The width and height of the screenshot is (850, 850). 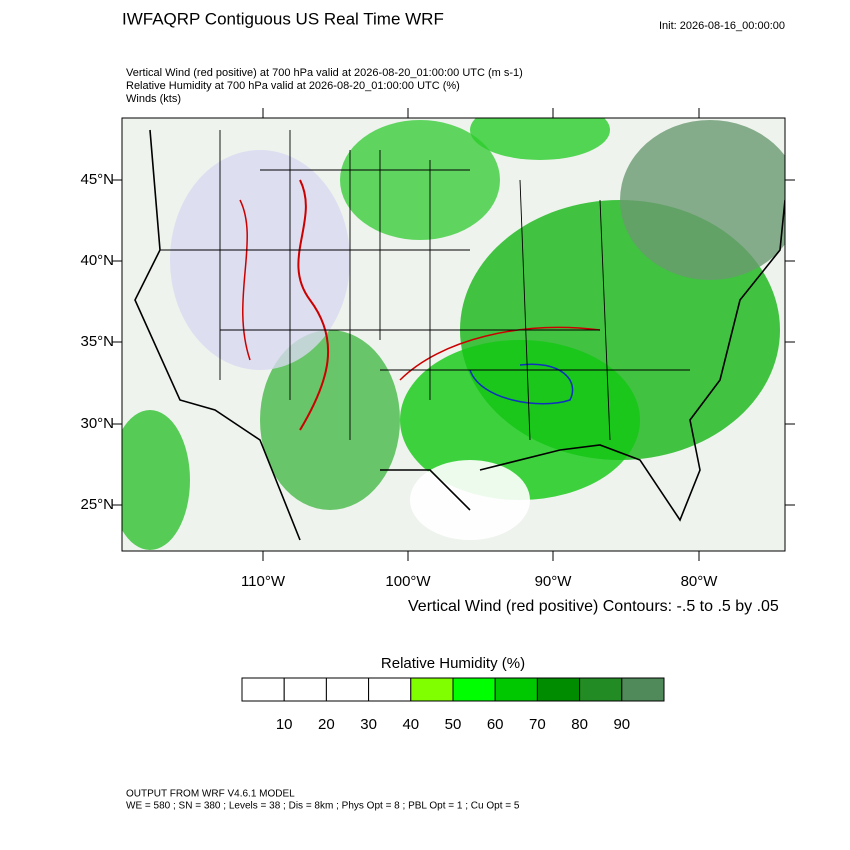 What do you see at coordinates (263, 581) in the screenshot?
I see `lon-label: 110°W` at bounding box center [263, 581].